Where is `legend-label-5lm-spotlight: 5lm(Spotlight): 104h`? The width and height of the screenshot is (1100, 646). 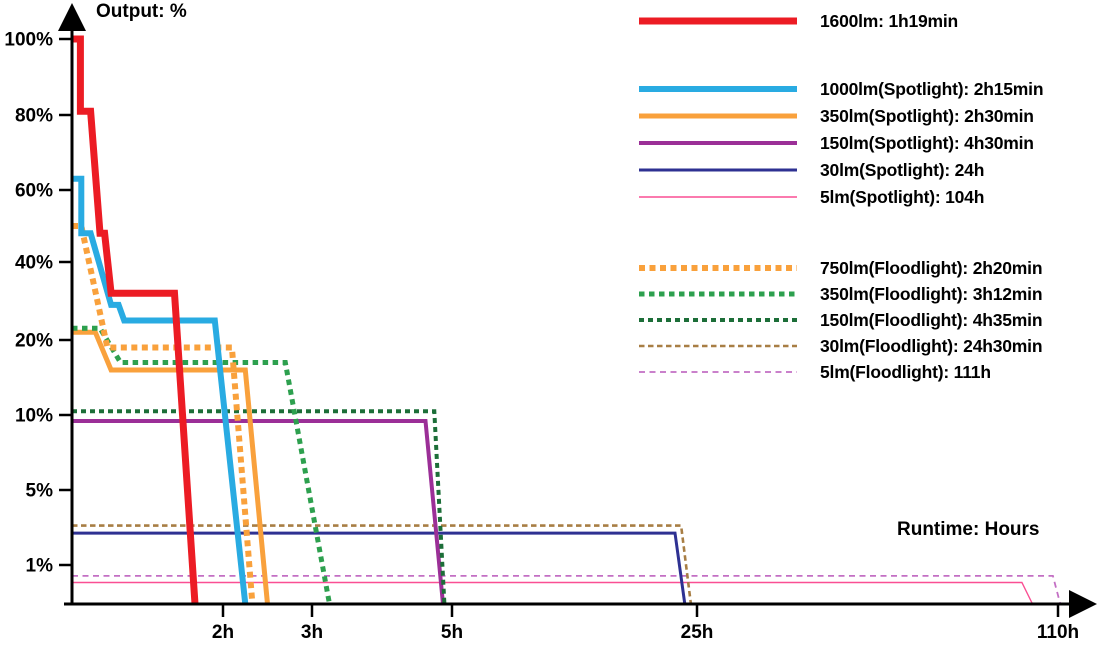
legend-label-5lm-spotlight: 5lm(Spotlight): 104h is located at coordinates (902, 196).